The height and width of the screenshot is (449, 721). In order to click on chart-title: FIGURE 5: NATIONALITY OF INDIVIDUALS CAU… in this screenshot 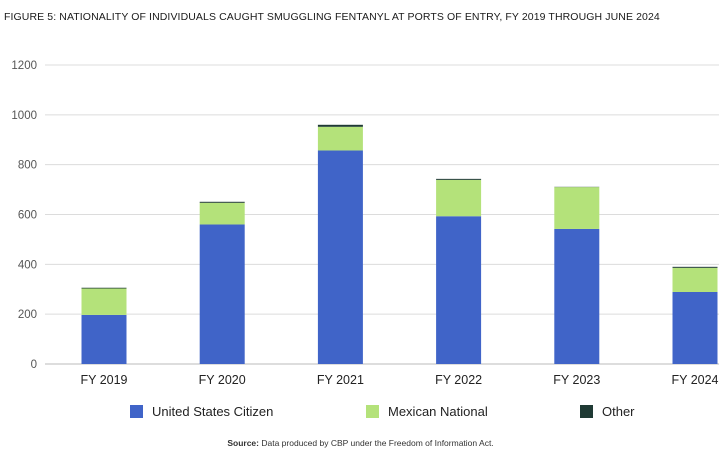, I will do `click(332, 17)`.